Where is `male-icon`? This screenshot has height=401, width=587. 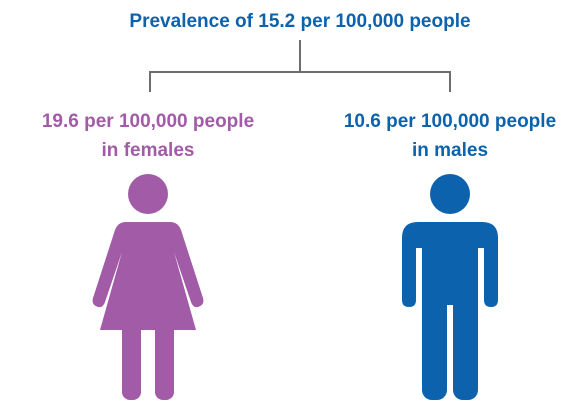 male-icon is located at coordinates (450, 287).